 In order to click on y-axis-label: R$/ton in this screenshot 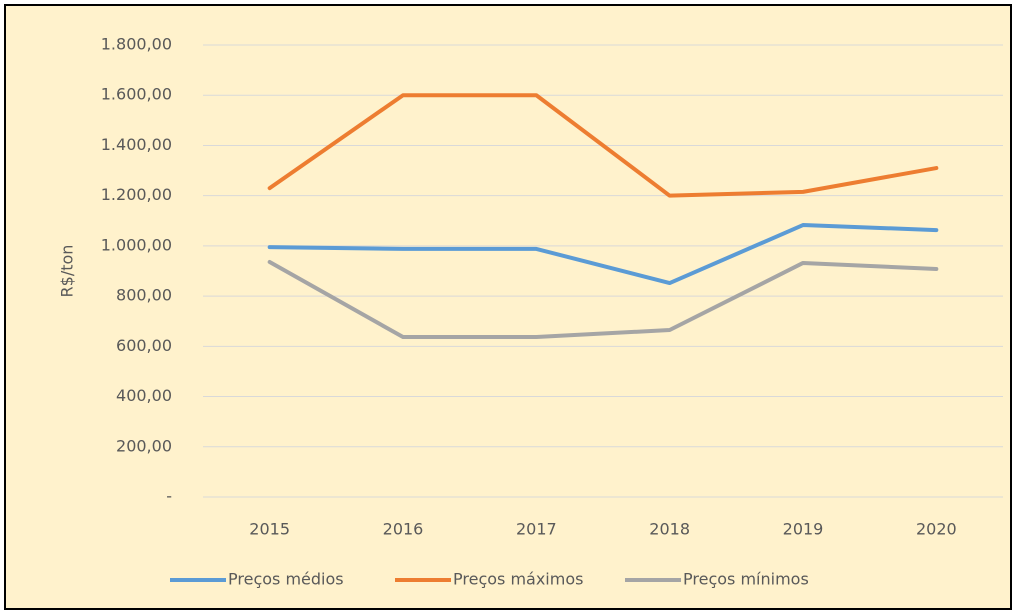, I will do `click(67, 271)`.